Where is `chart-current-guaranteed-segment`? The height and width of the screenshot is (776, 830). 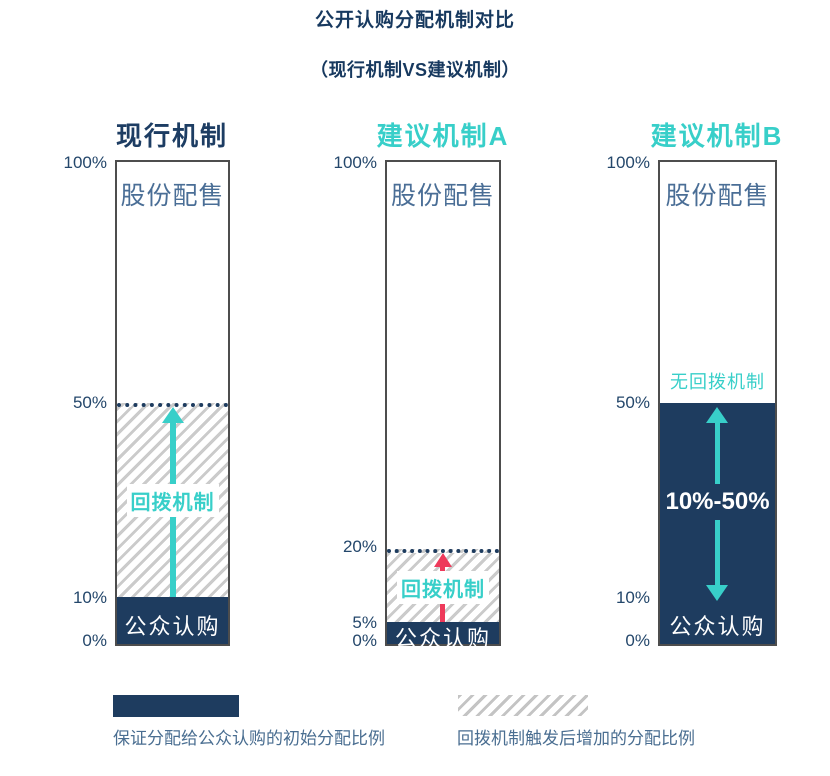 chart-current-guaranteed-segment is located at coordinates (172, 620).